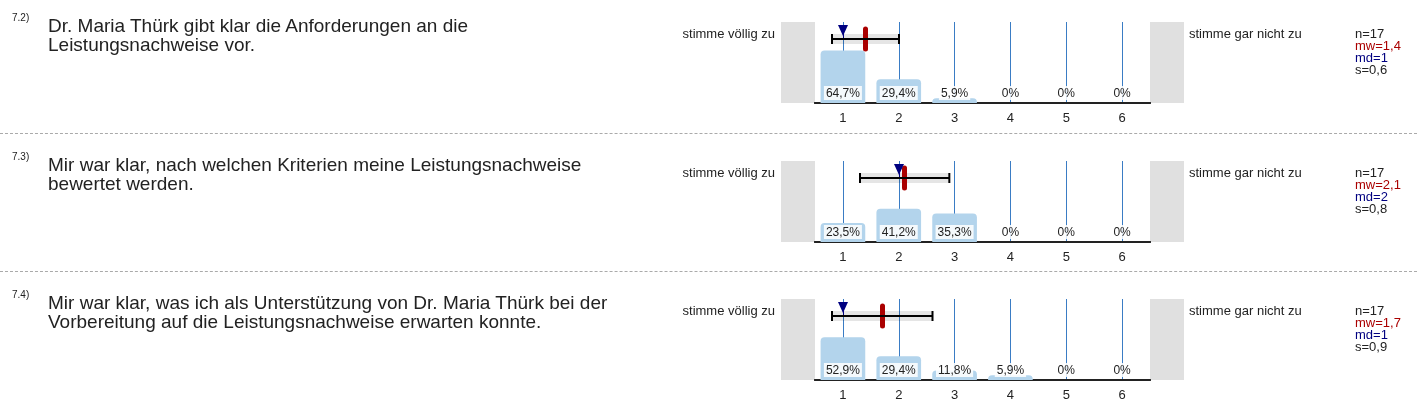  Describe the element at coordinates (328, 312) in the screenshot. I see `text: Mir war klar, was ich als Unterstützung von Dr. Maria Thürk bei der Vorbereitung auf die Leistungsnachweise erwarten konnte.` at that location.